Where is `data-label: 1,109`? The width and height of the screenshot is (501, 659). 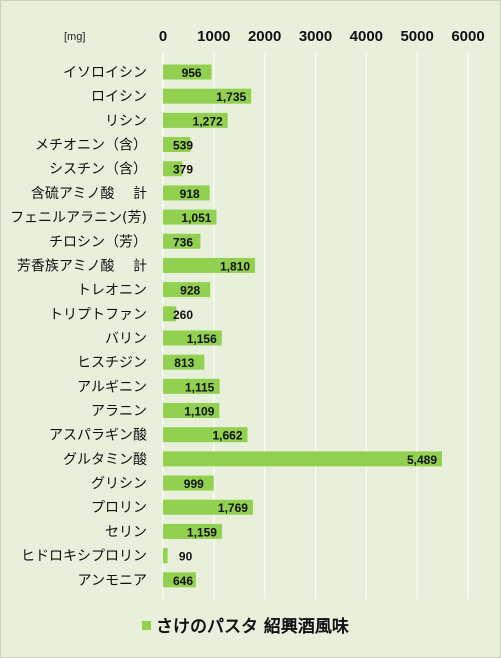
data-label: 1,109 is located at coordinates (199, 412).